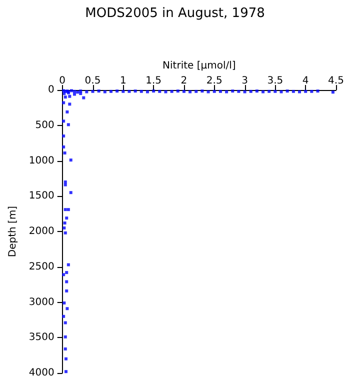  I want to click on y-tick-label: 2500, so click(41, 266).